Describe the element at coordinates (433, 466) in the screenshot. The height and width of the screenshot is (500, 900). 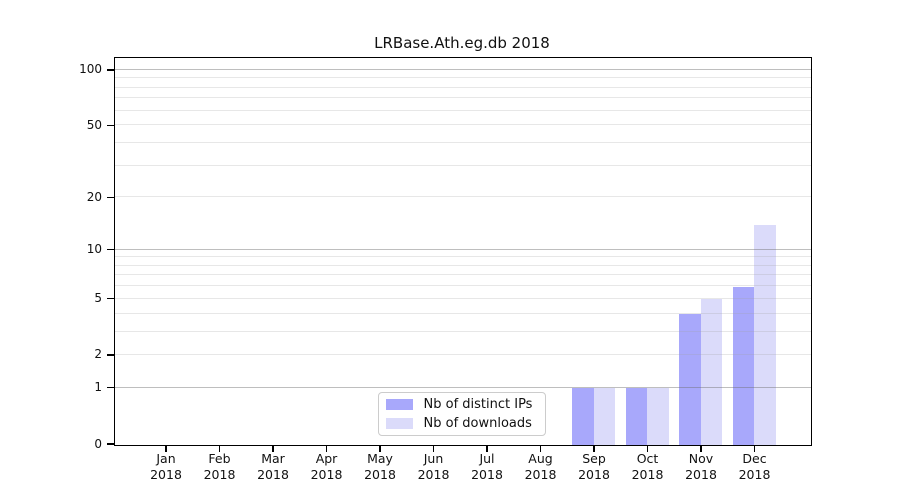
I see `x-tick-label-jun: Jun 2018` at that location.